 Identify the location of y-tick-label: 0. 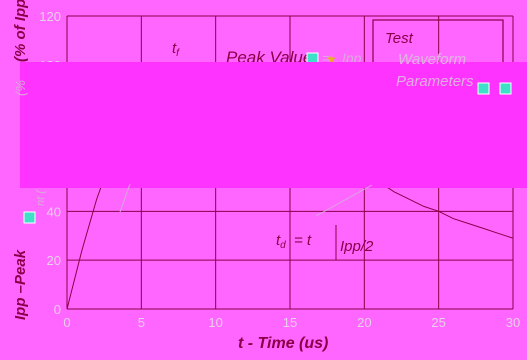
(57, 309).